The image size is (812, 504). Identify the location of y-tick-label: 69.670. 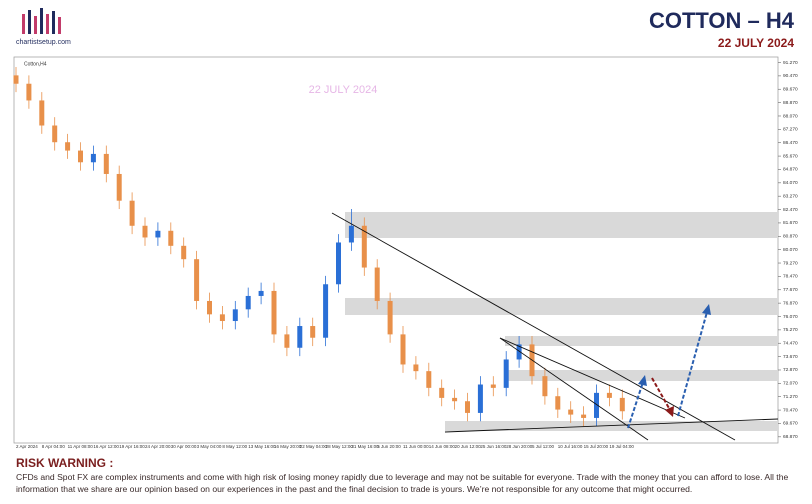
(790, 424).